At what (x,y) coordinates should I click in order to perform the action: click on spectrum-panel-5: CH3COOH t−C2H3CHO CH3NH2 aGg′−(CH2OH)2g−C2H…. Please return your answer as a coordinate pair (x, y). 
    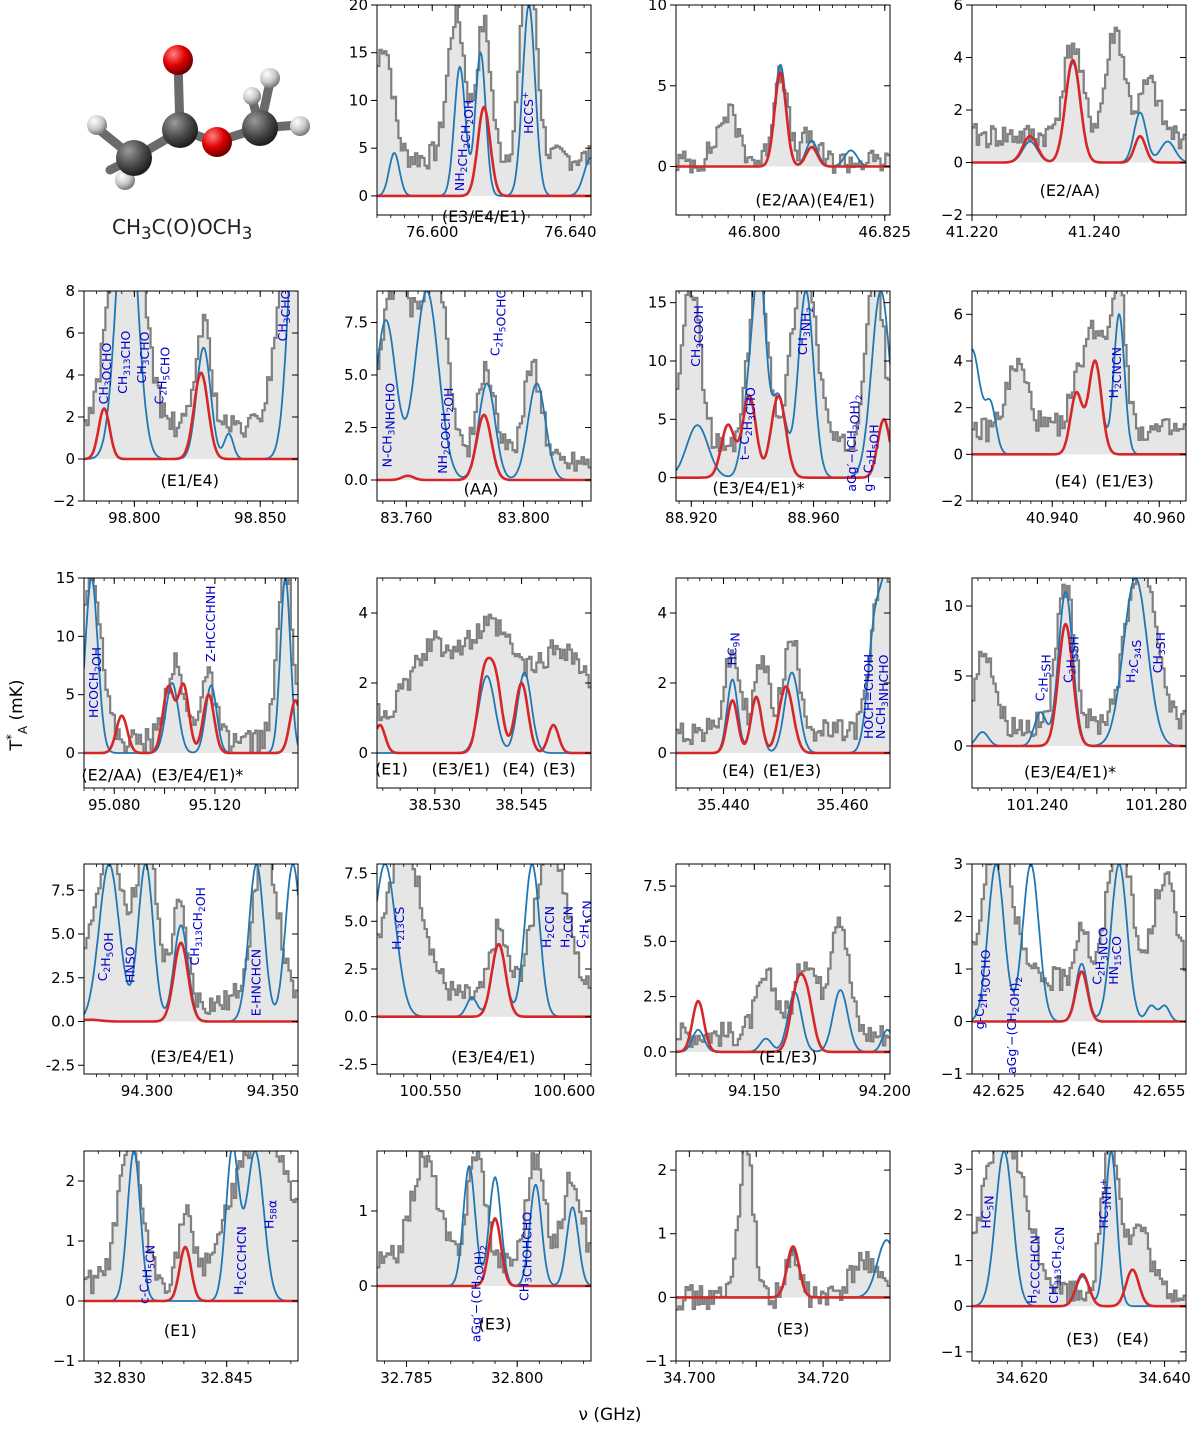
    Looking at the image, I should click on (769, 408).